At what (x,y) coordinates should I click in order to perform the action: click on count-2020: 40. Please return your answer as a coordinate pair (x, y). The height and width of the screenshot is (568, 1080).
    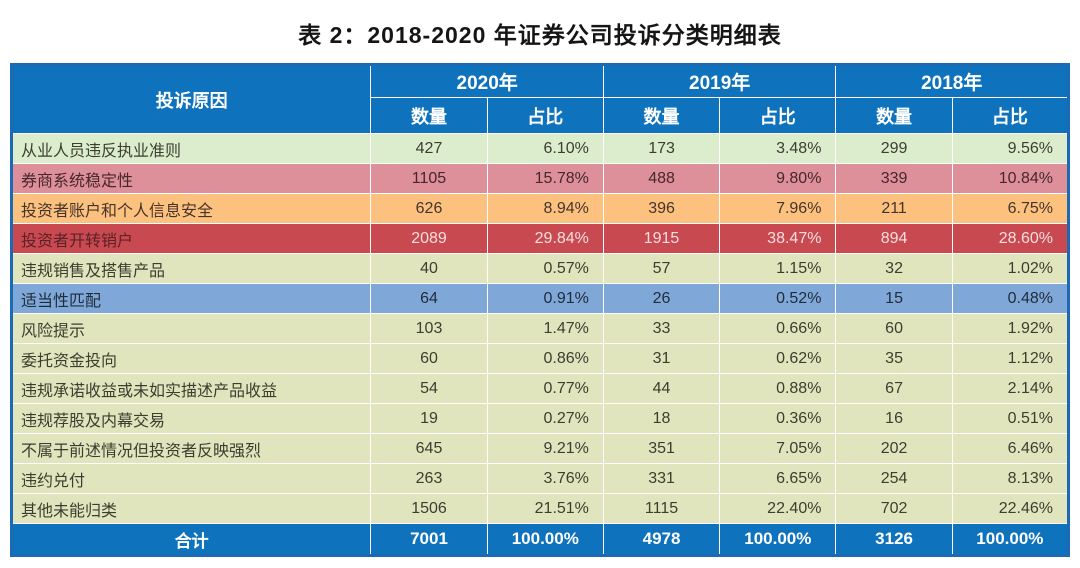
    Looking at the image, I should click on (429, 268).